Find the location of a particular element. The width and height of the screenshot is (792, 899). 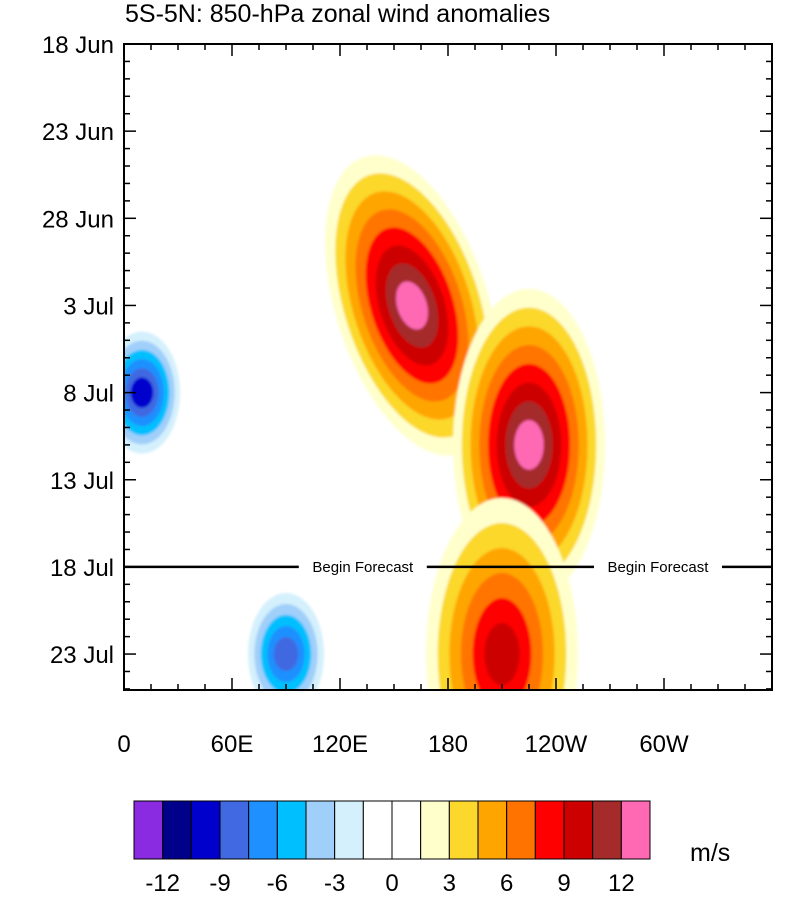

colorbar-label: 3 is located at coordinates (449, 883).